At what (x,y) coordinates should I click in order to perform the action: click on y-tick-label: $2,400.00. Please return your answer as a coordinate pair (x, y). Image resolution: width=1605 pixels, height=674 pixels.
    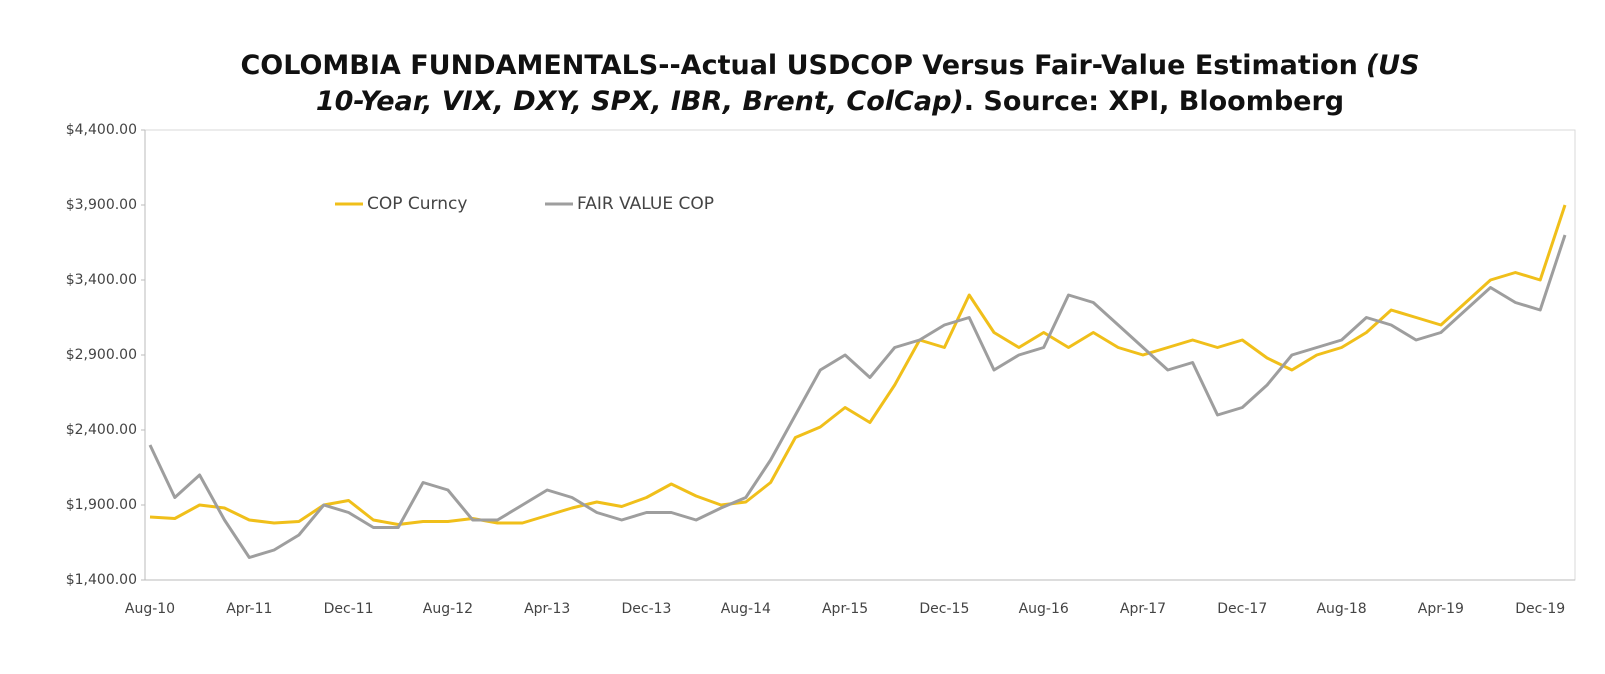
    Looking at the image, I should click on (101, 430).